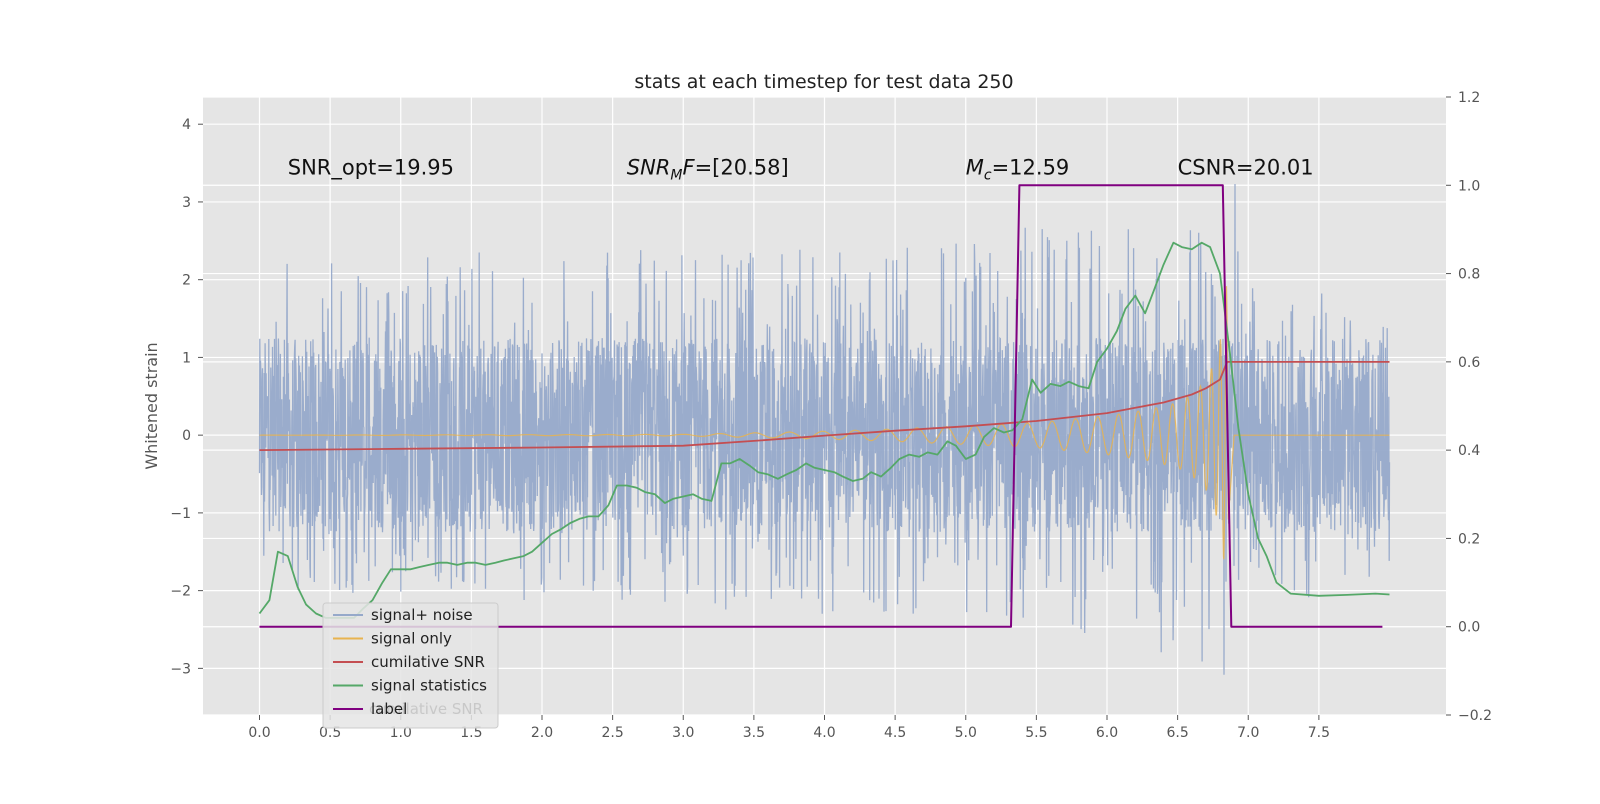  Describe the element at coordinates (180, 592) in the screenshot. I see `y-tick-label: −2` at that location.